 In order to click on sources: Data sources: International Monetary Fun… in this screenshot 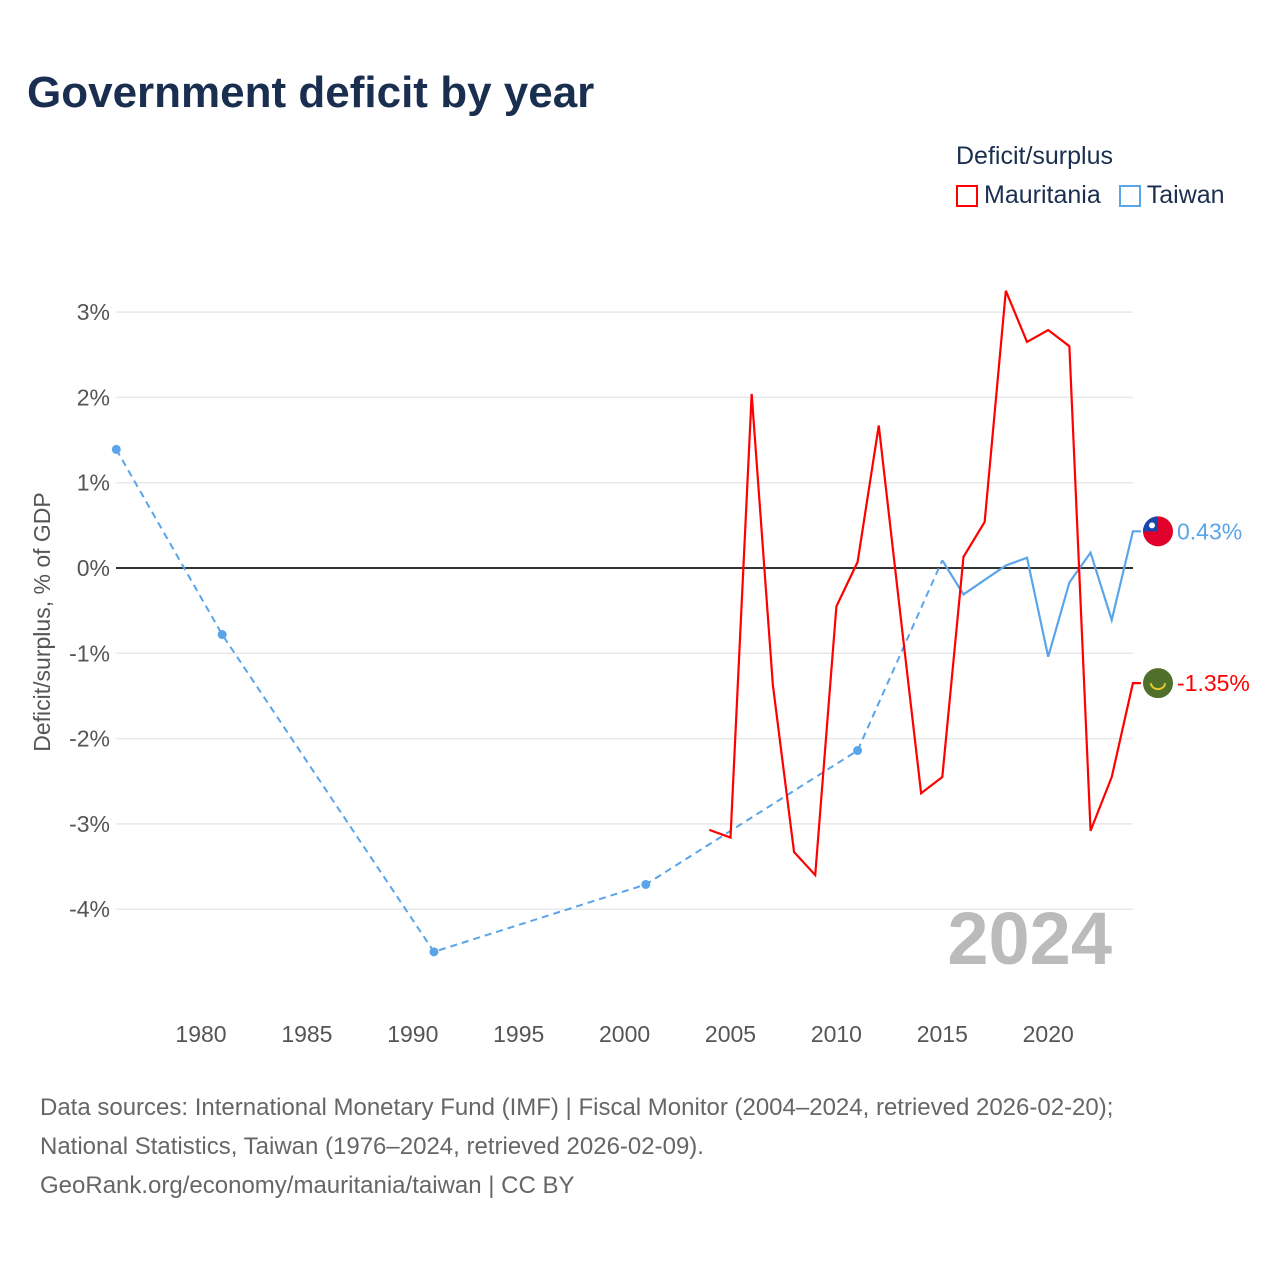, I will do `click(576, 1146)`.